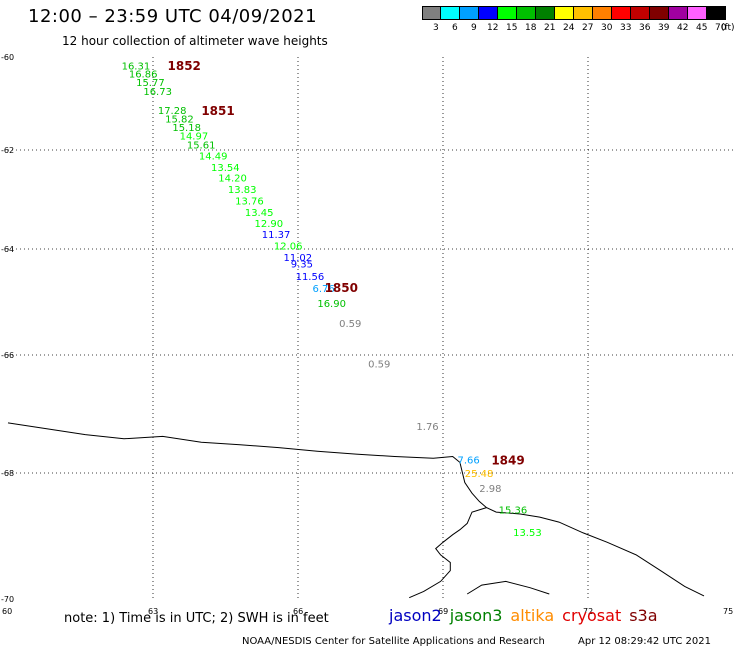 This screenshot has width=740, height=650. Describe the element at coordinates (569, 28) in the screenshot. I see `legend-label: 24` at that location.